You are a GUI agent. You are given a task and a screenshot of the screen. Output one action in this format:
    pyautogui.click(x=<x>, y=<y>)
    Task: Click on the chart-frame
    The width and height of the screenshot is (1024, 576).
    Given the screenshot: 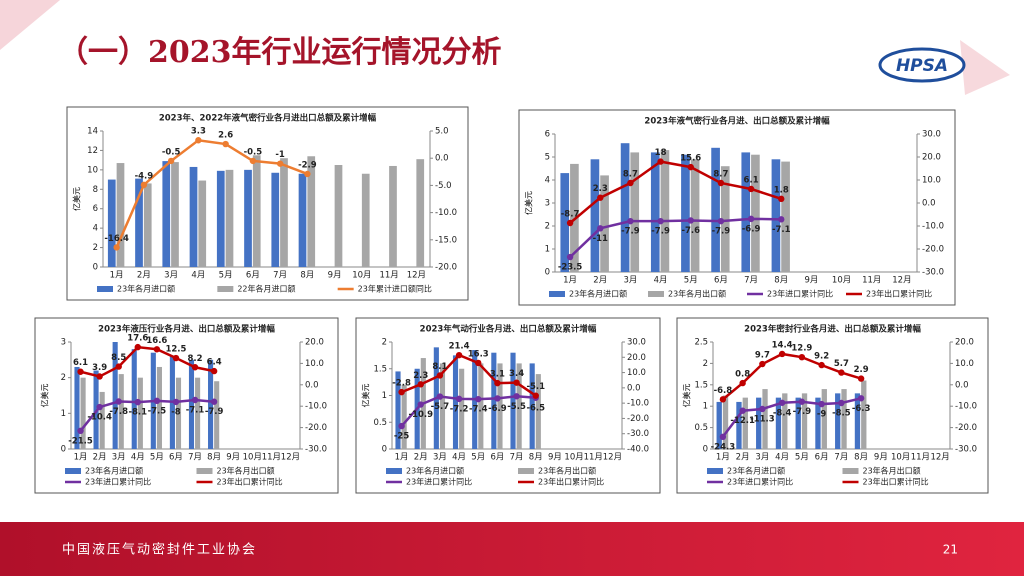 What is the action you would take?
    pyautogui.click(x=737, y=207)
    